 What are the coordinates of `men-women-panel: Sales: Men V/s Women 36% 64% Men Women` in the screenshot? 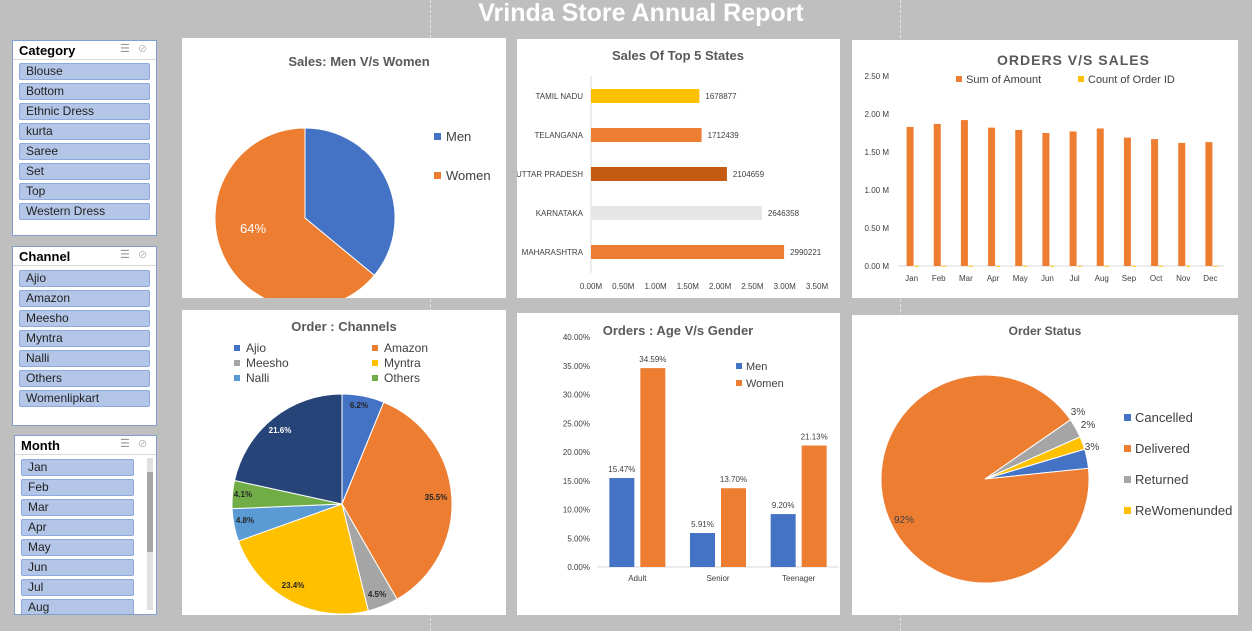 It's located at (344, 168).